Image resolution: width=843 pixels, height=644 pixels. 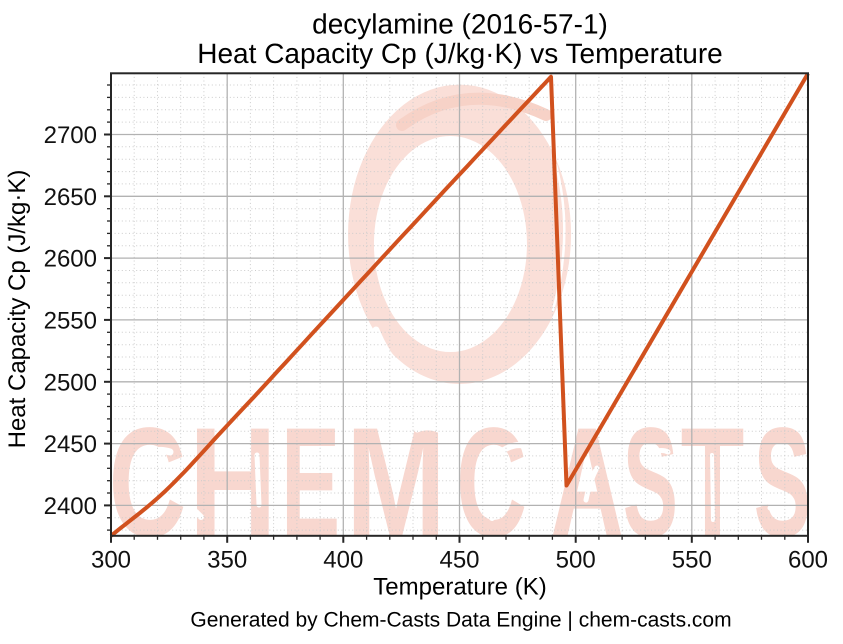 I want to click on svg-text: C, so click(x=148, y=483).